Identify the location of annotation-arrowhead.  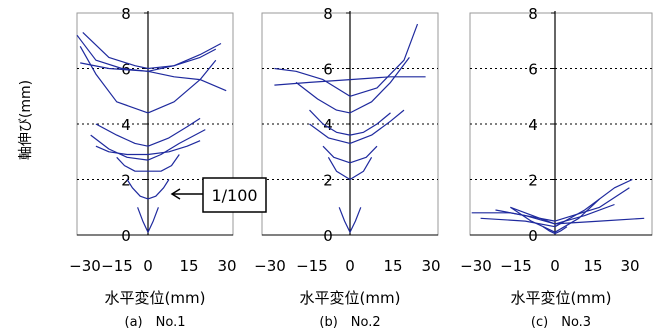
(175, 194).